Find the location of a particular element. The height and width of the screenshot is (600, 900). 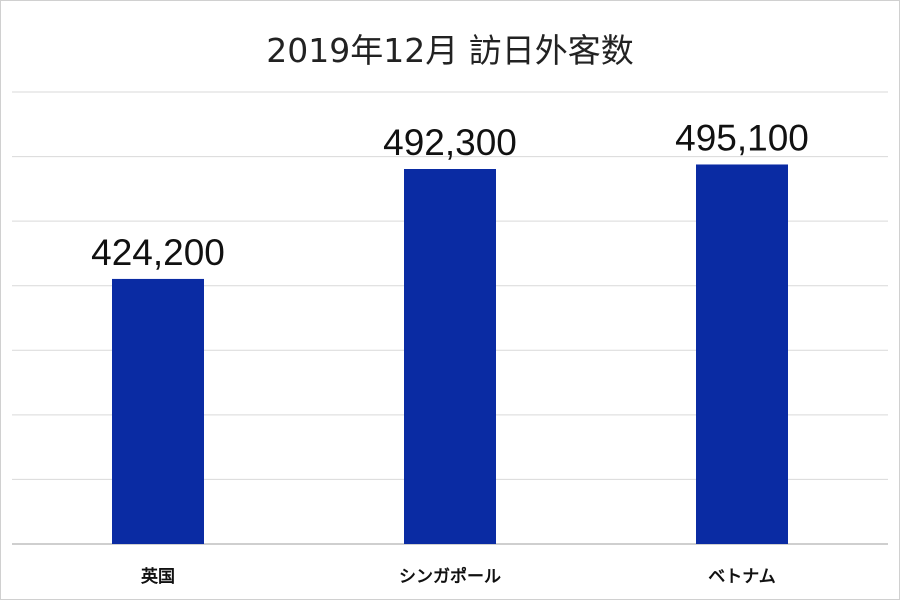

data-label: 492,300 is located at coordinates (450, 142).